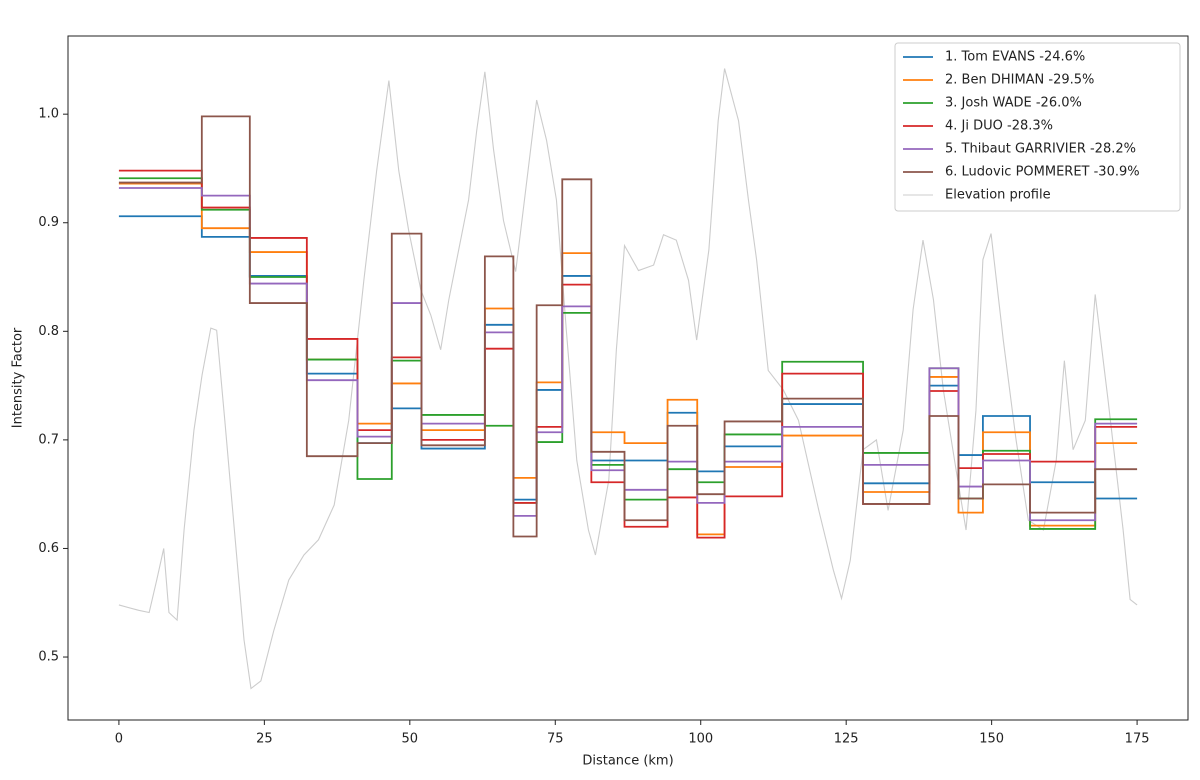 Image resolution: width=1200 pixels, height=780 pixels. I want to click on y-tick-label: 0.6, so click(48, 548).